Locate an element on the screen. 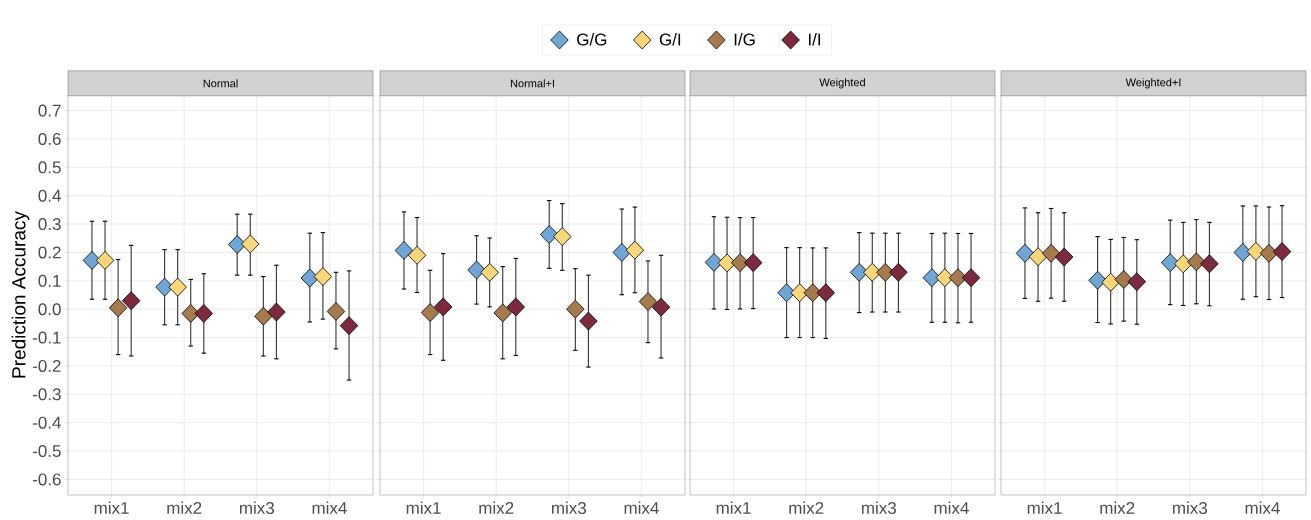 The height and width of the screenshot is (520, 1311). y-tick-label: -0.5 is located at coordinates (46, 451).